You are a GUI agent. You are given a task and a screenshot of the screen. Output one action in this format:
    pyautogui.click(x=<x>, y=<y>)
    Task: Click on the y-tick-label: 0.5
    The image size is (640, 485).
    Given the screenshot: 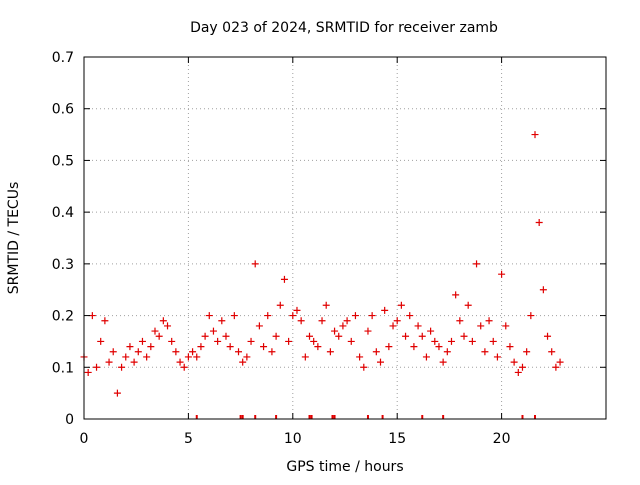 What is the action you would take?
    pyautogui.click(x=63, y=161)
    